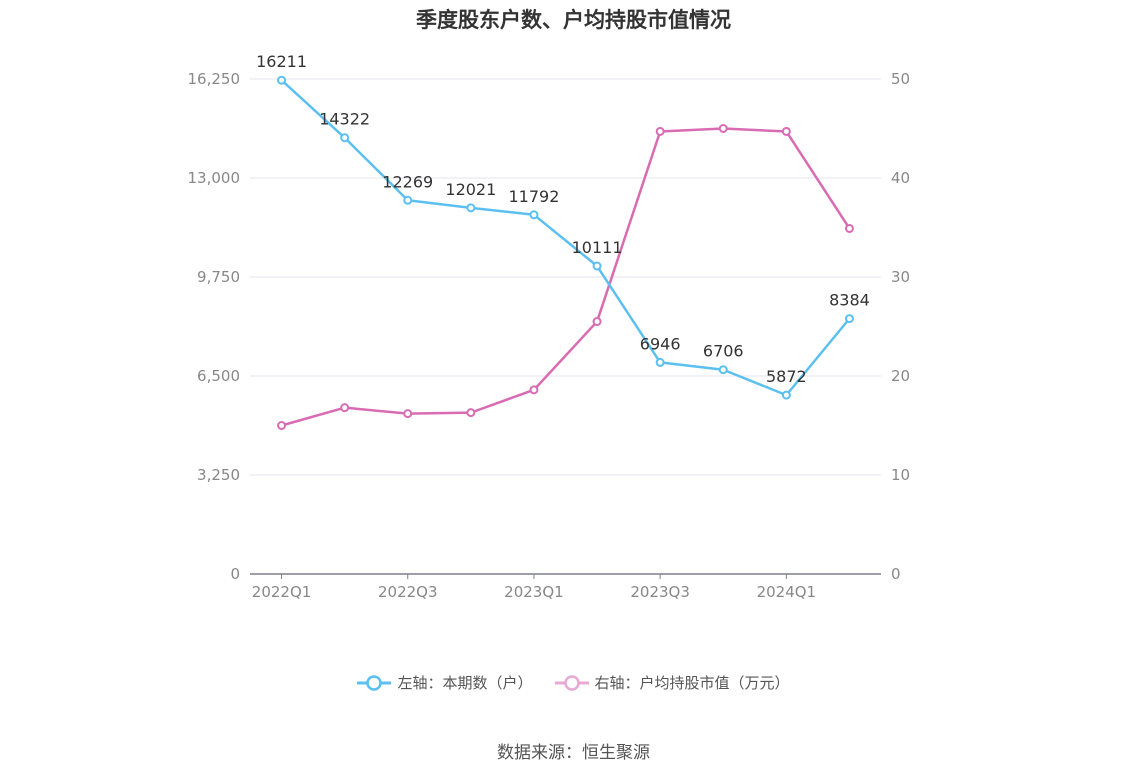 The width and height of the screenshot is (1147, 776). I want to click on x-tick-label: 2024Q1, so click(787, 592).